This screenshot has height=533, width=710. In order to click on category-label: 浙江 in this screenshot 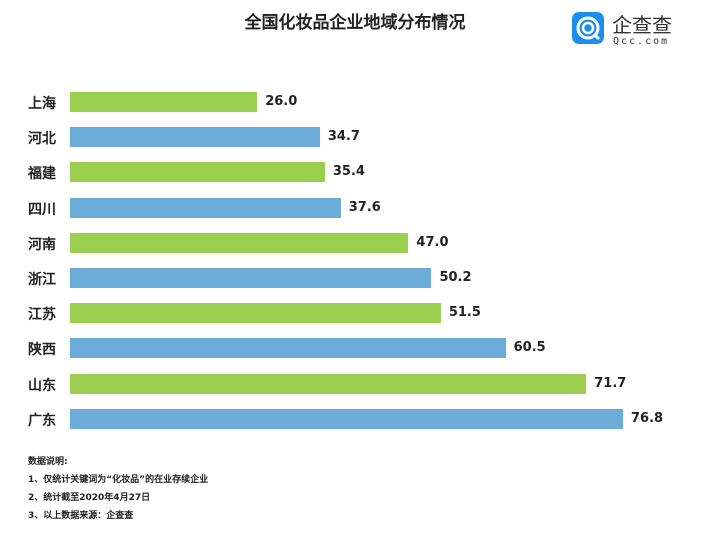, I will do `click(42, 280)`.